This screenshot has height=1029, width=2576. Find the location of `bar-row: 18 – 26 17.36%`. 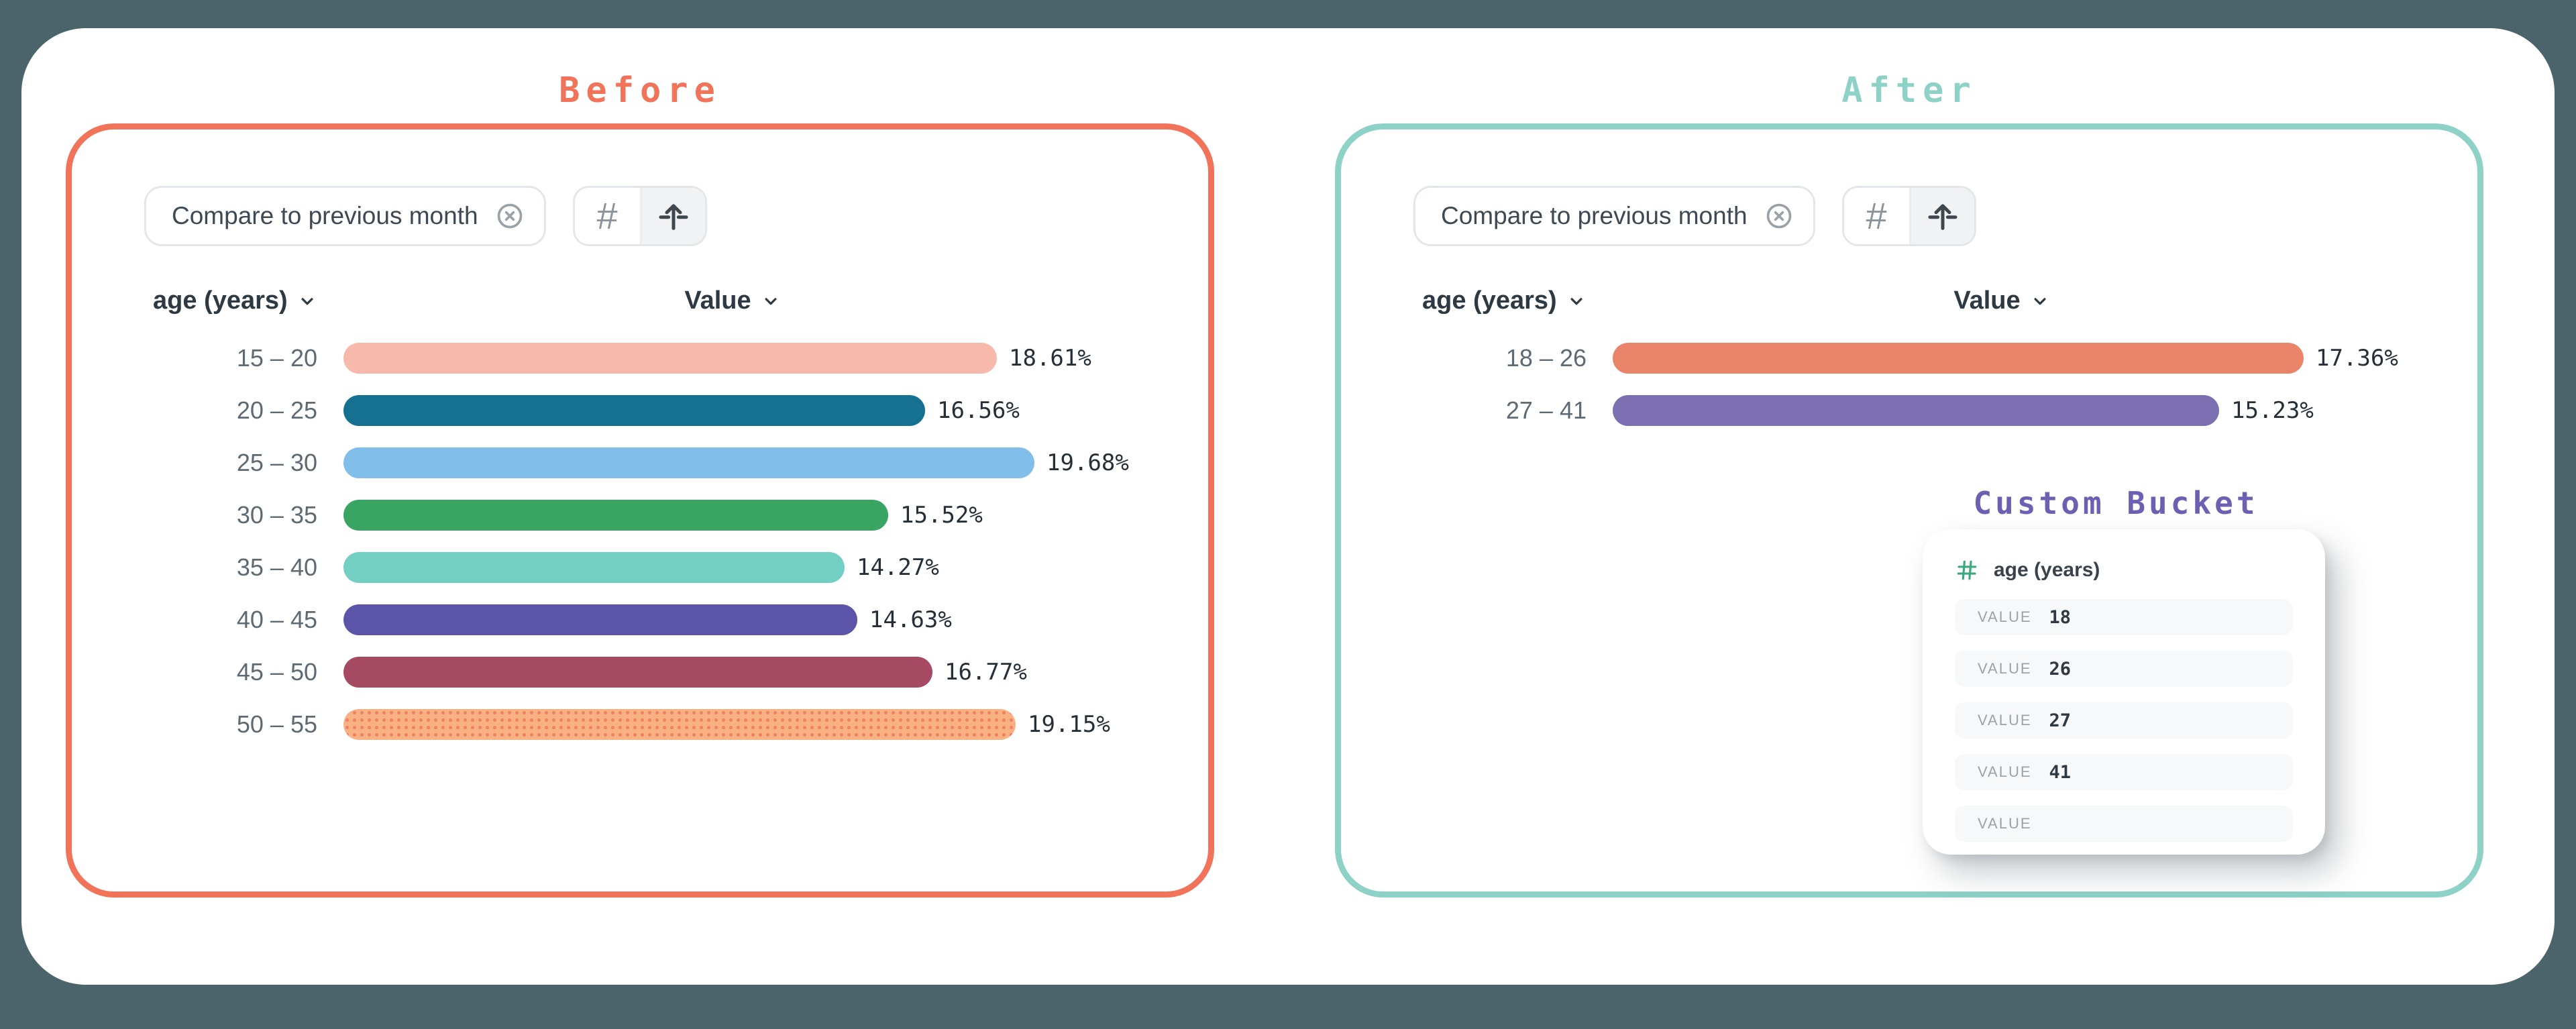

bar-row: 18 – 26 17.36% is located at coordinates (1906, 358).